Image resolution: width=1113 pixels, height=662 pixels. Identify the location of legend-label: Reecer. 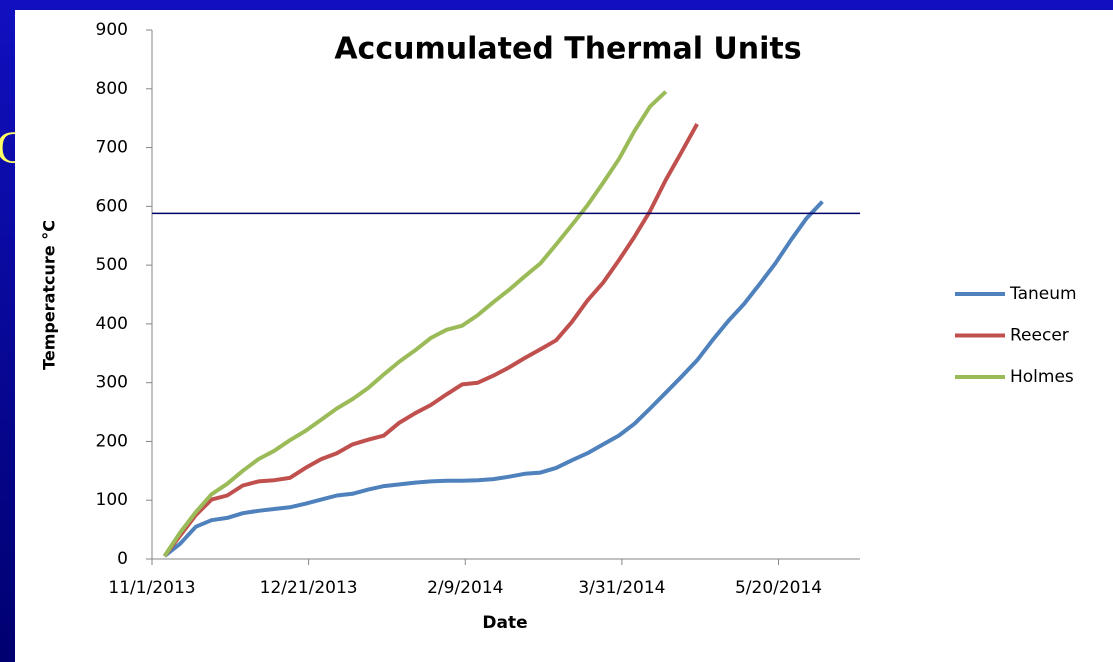
(1039, 336).